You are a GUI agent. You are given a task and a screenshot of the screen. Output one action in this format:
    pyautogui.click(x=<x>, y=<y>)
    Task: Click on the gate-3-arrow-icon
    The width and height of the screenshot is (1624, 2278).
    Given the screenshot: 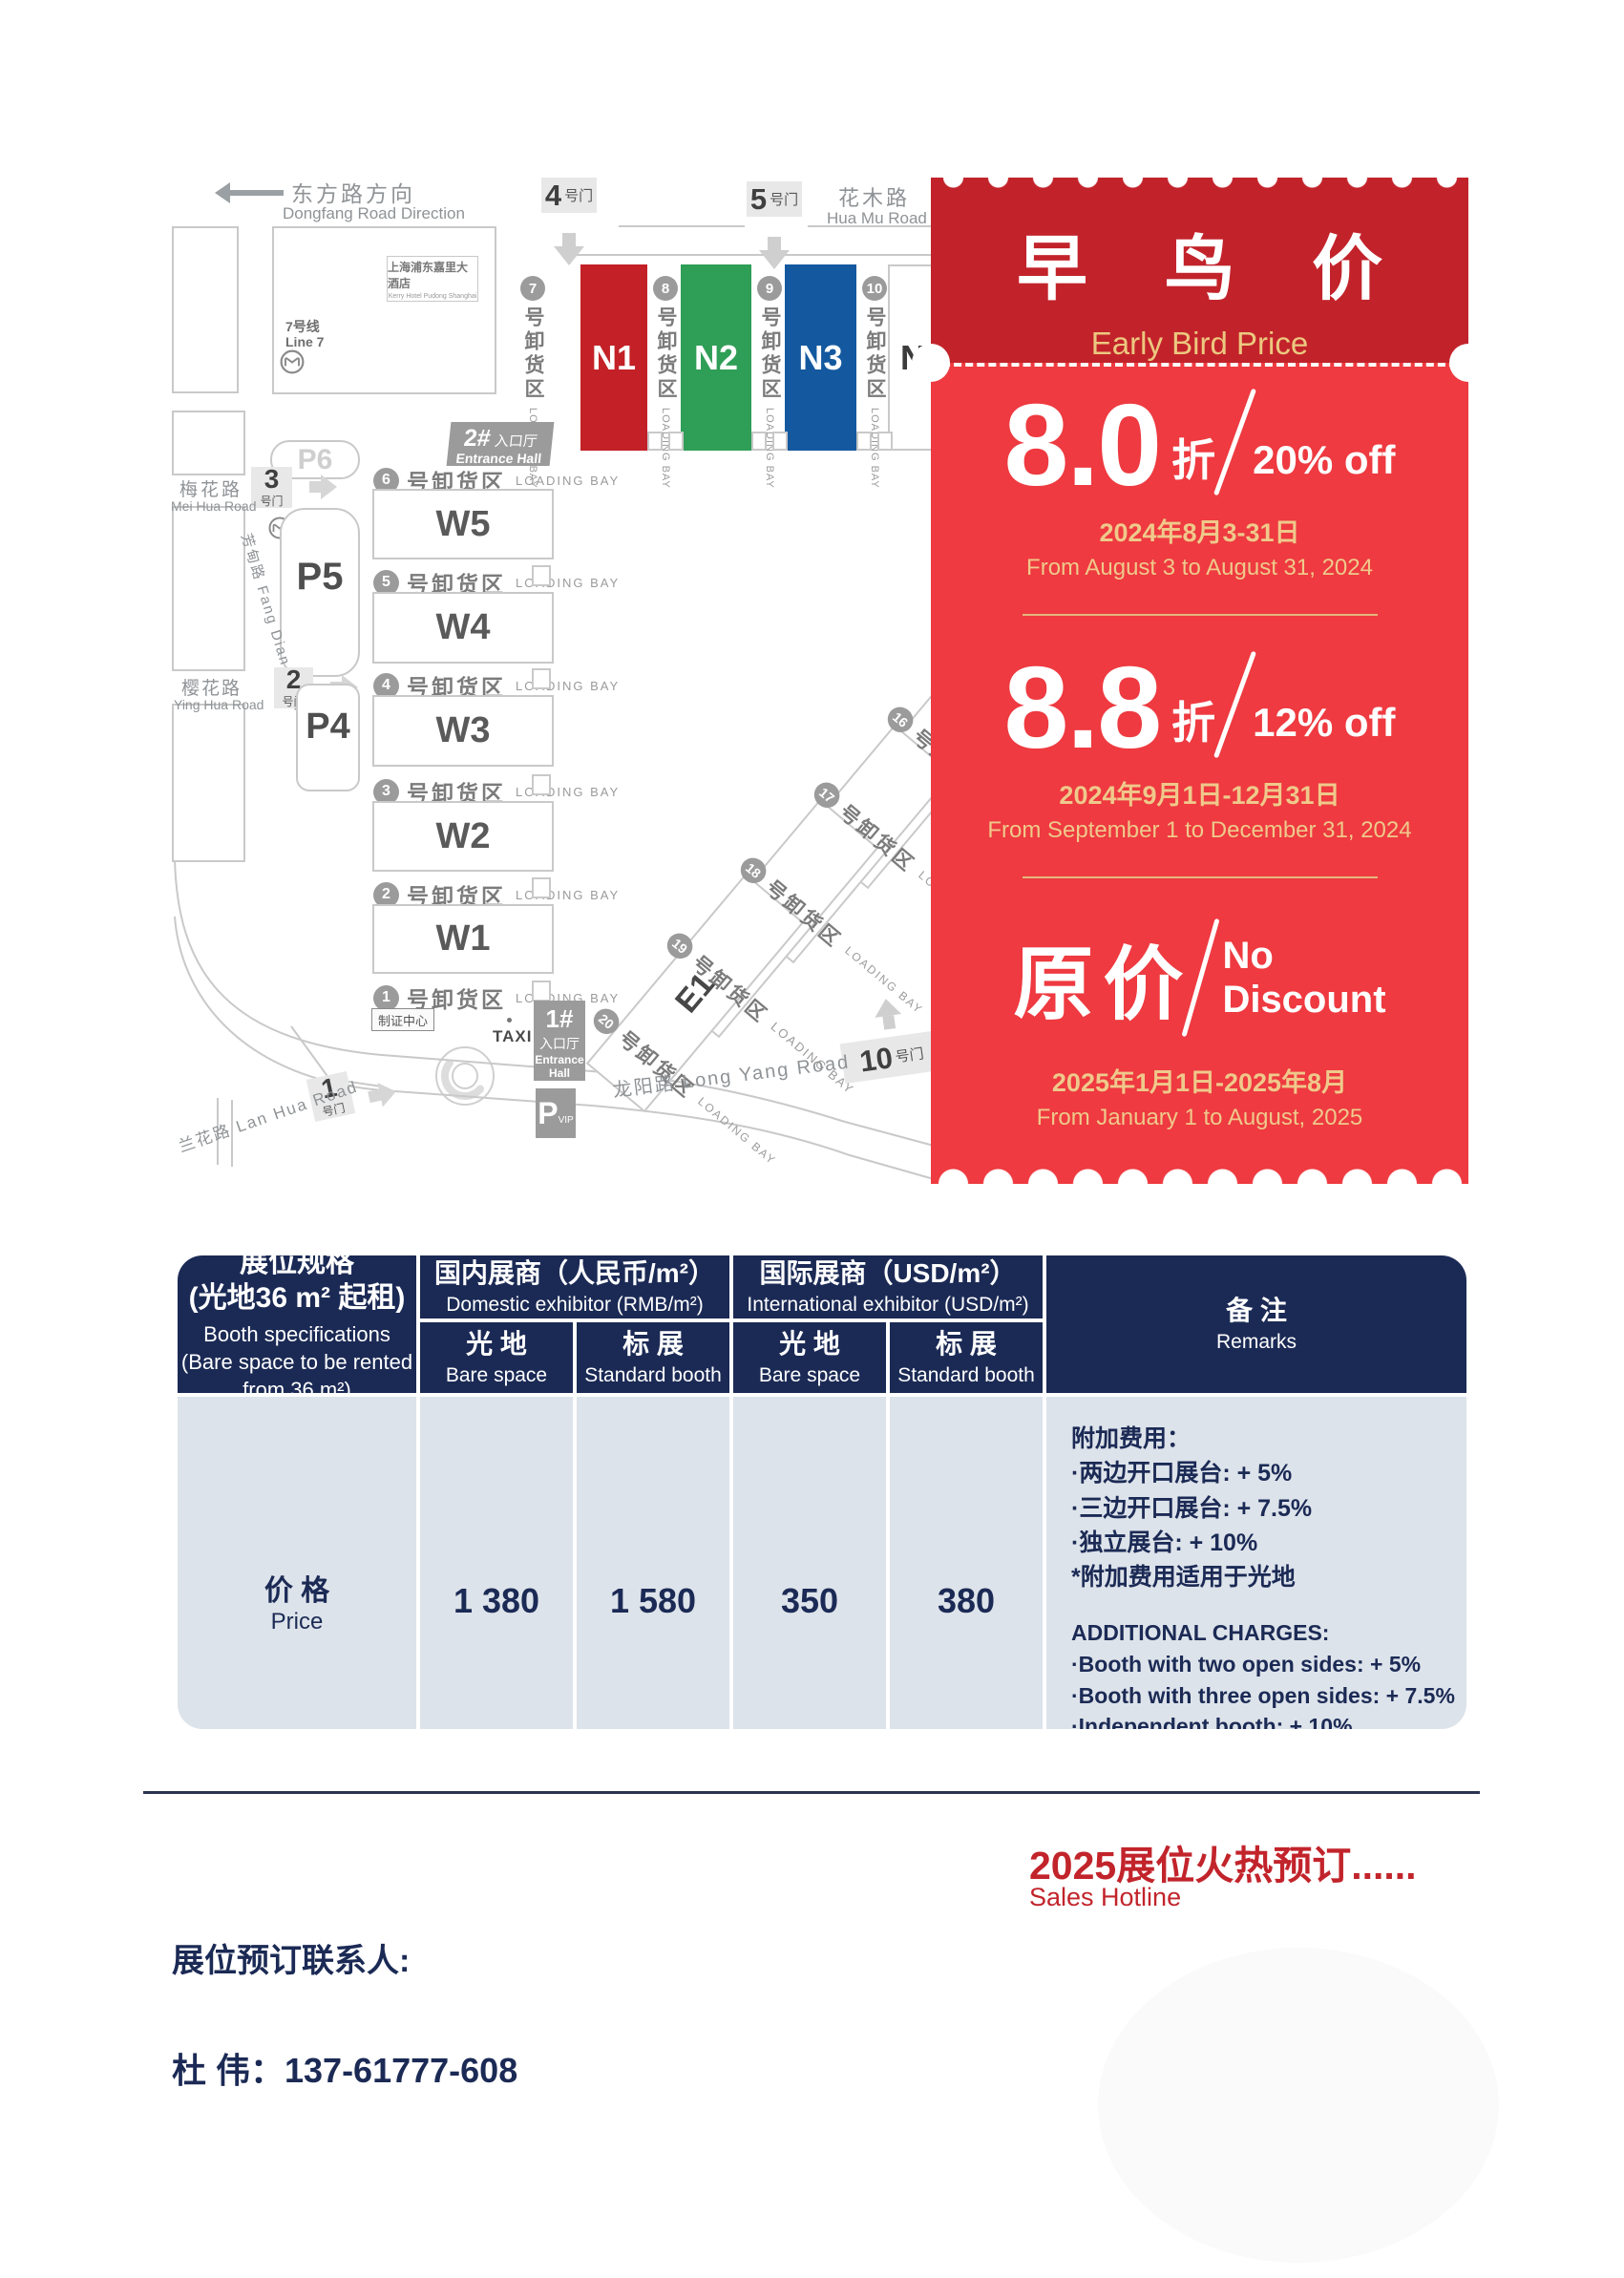 What is the action you would take?
    pyautogui.click(x=323, y=487)
    